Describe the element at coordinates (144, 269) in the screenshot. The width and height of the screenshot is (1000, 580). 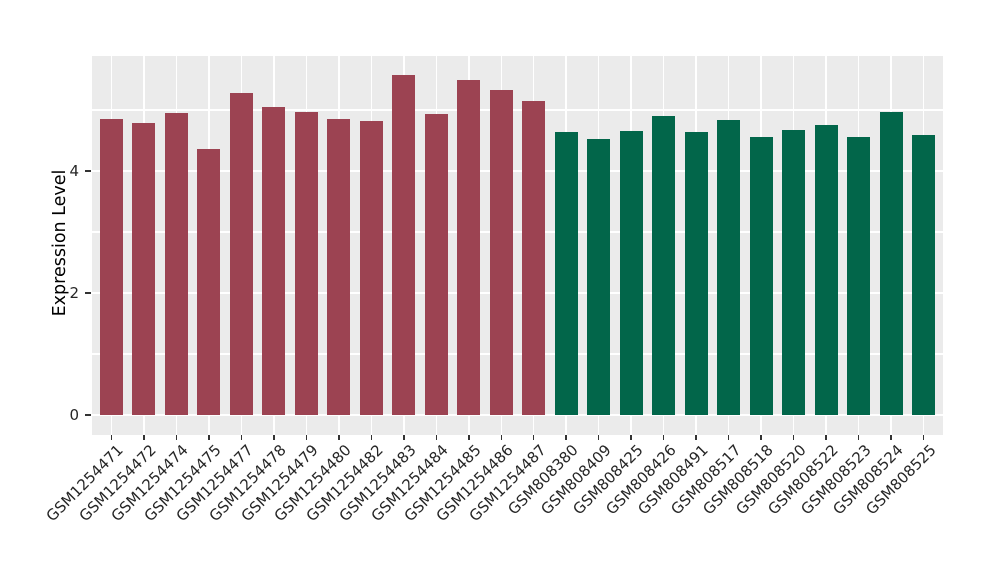
I see `bar-GSM1254472` at that location.